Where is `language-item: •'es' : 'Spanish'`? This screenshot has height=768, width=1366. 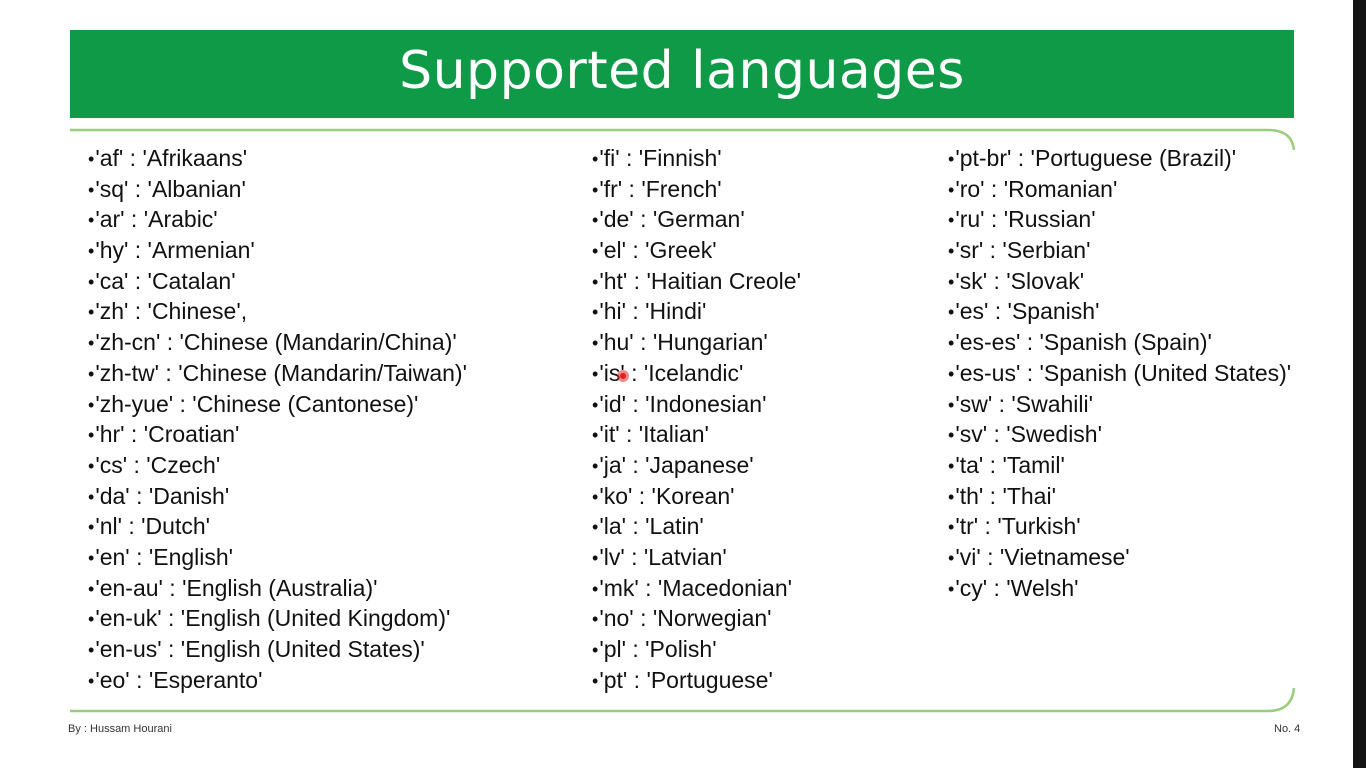
language-item: •'es' : 'Spanish' is located at coordinates (1119, 311).